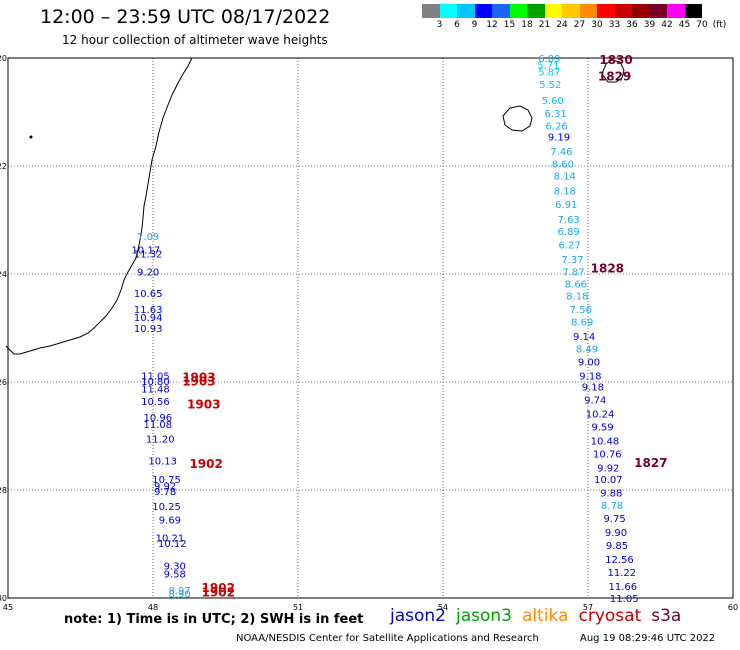  I want to click on mauritius-island, so click(613, 71).